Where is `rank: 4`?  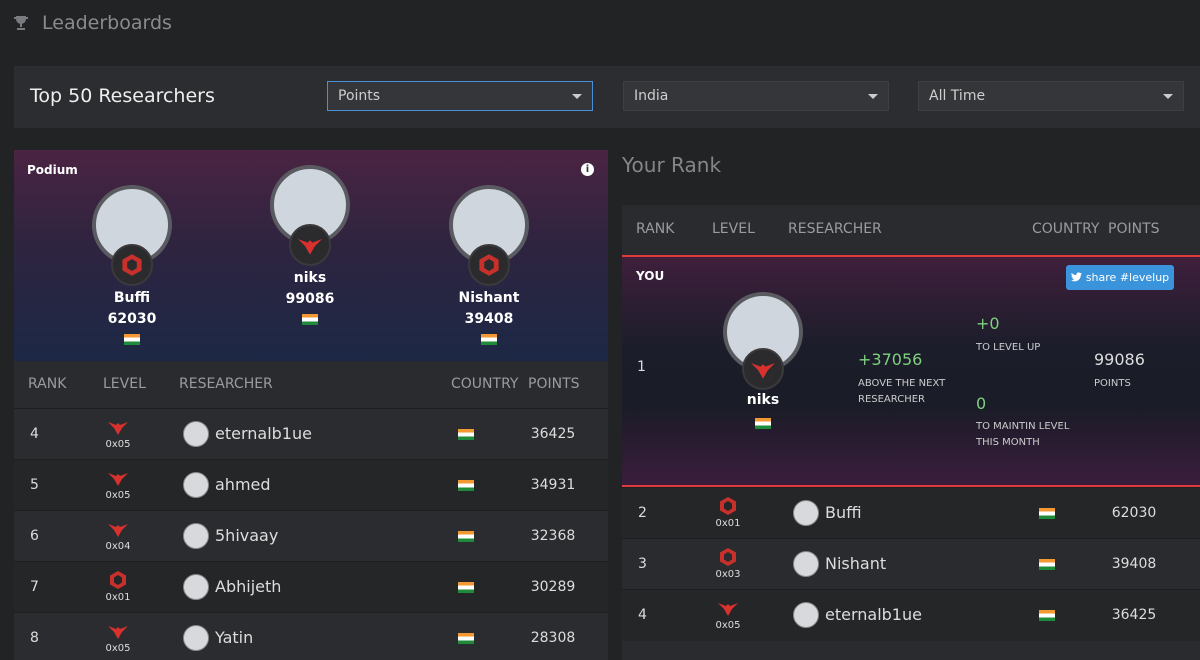 rank: 4 is located at coordinates (642, 615).